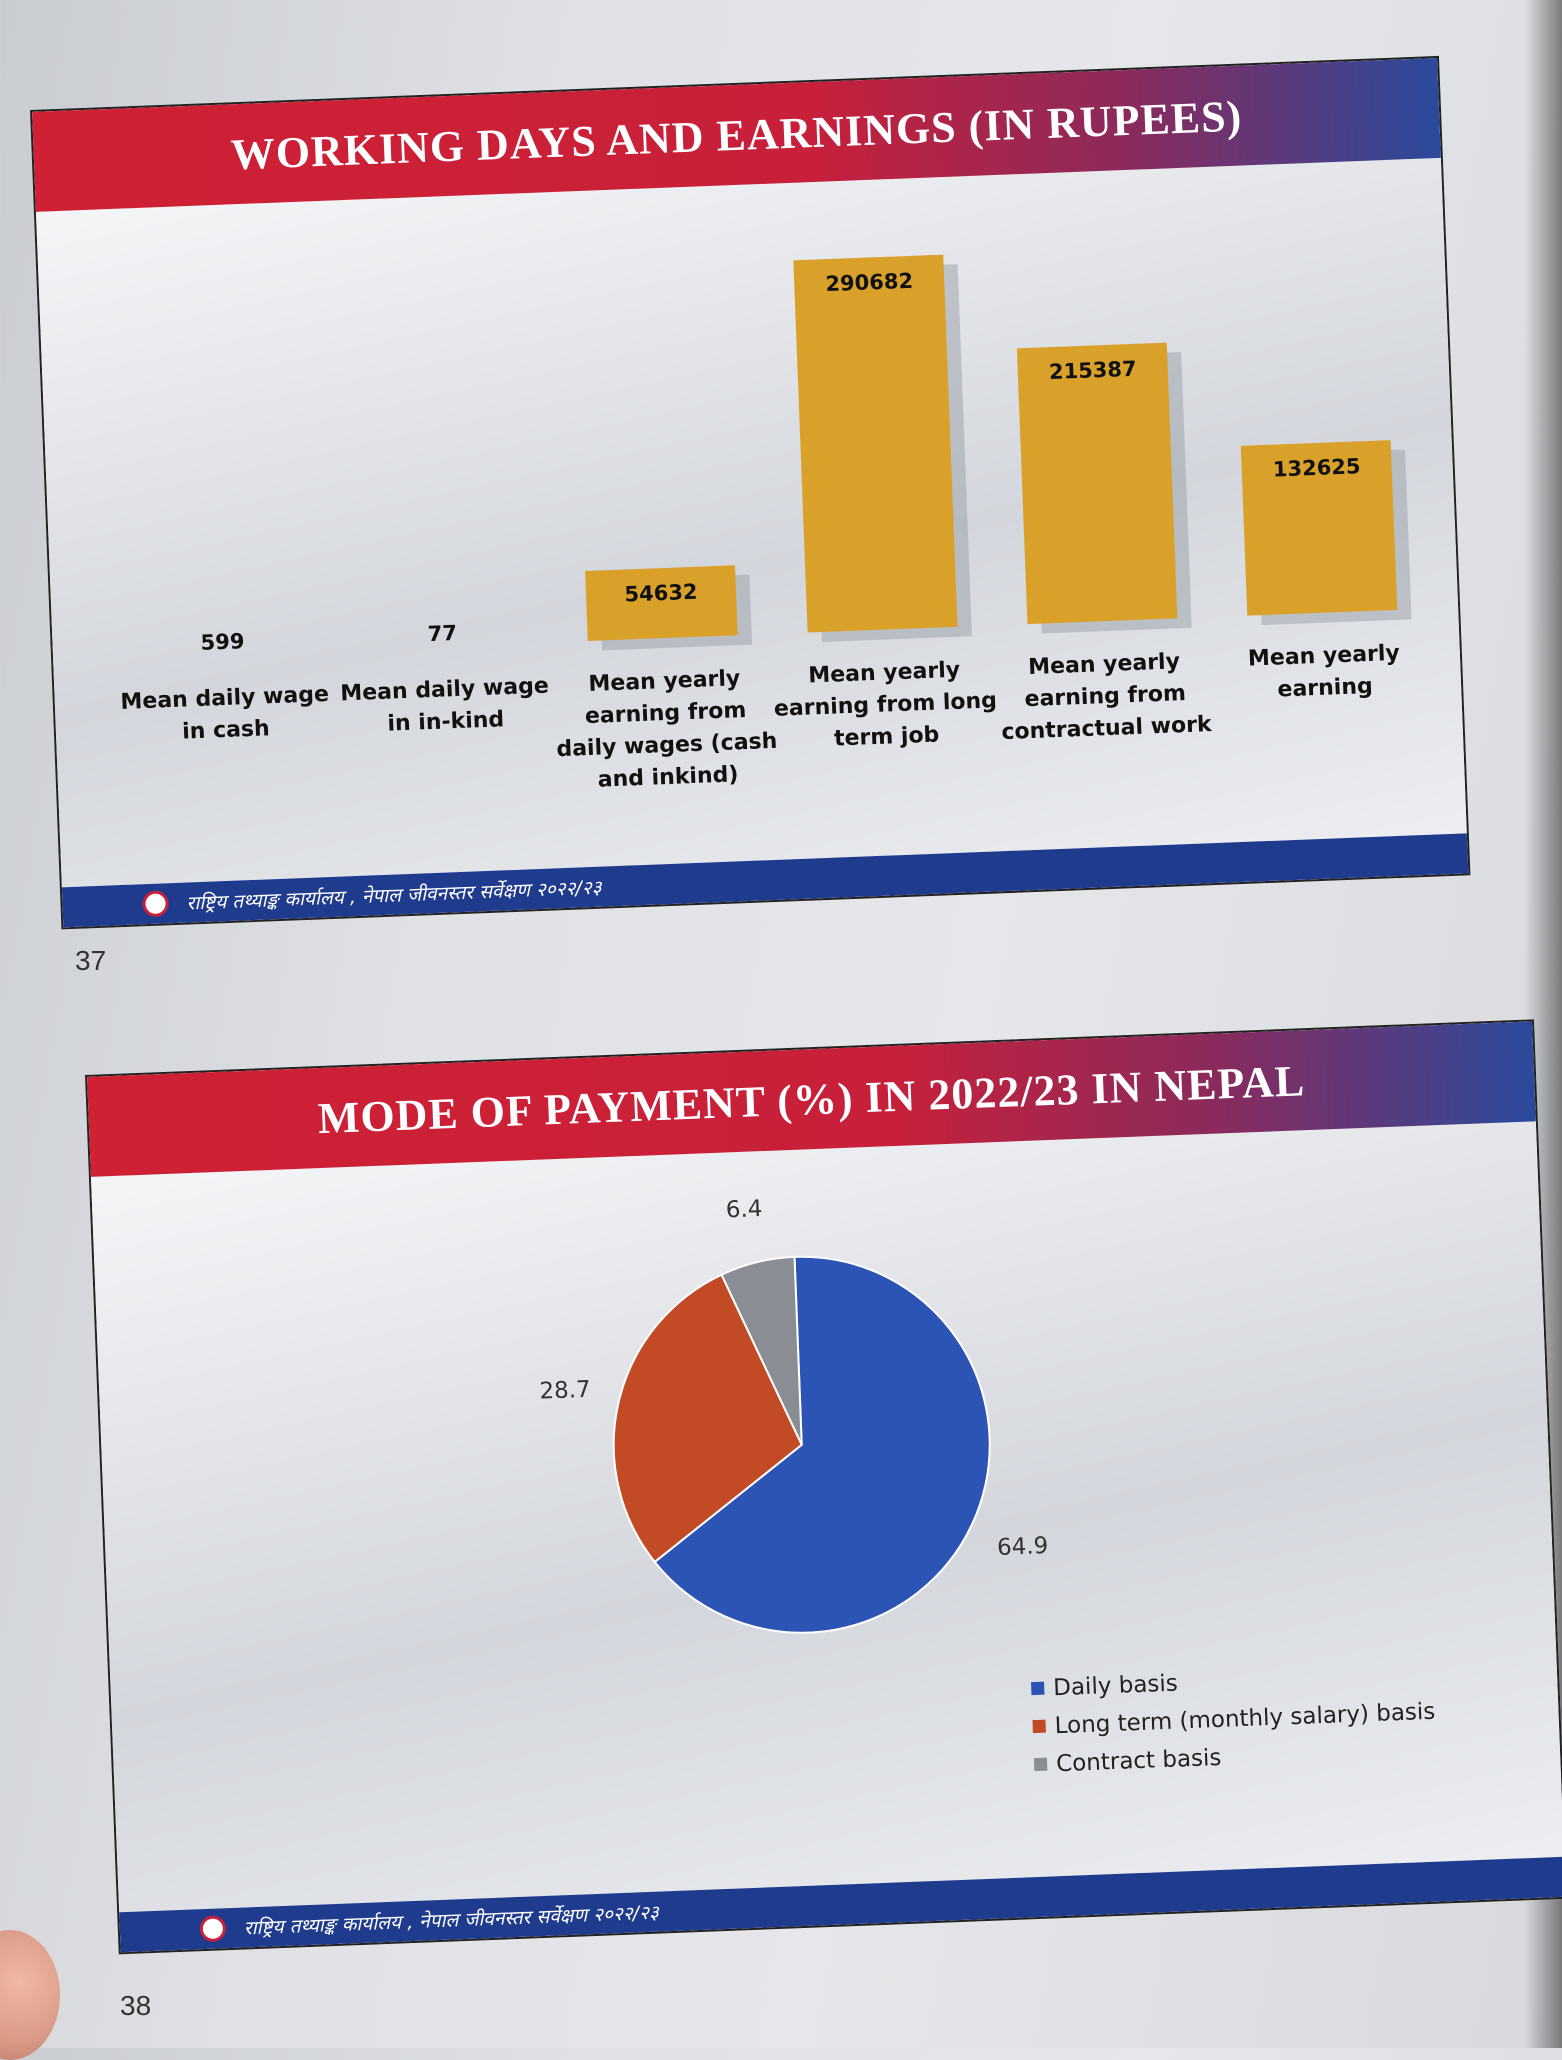 The height and width of the screenshot is (2060, 1562). What do you see at coordinates (1107, 728) in the screenshot?
I see `category-label: contractual work` at bounding box center [1107, 728].